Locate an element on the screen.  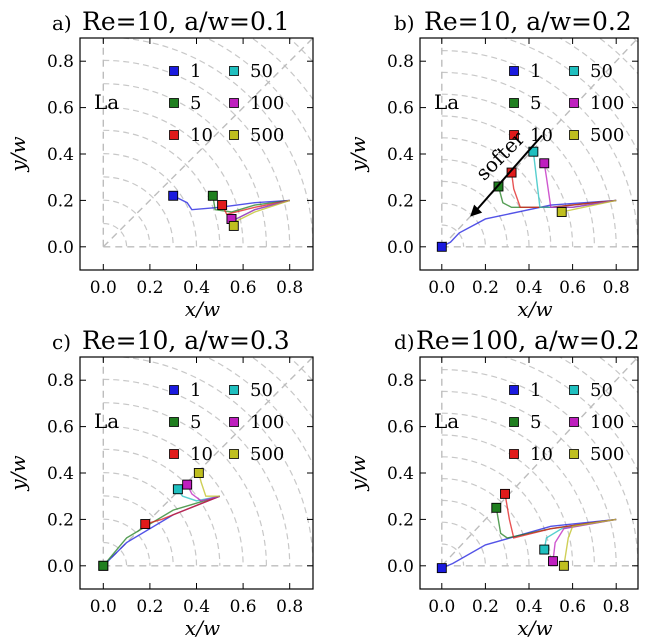
annotation-arrow-shaft is located at coordinates (508, 173).